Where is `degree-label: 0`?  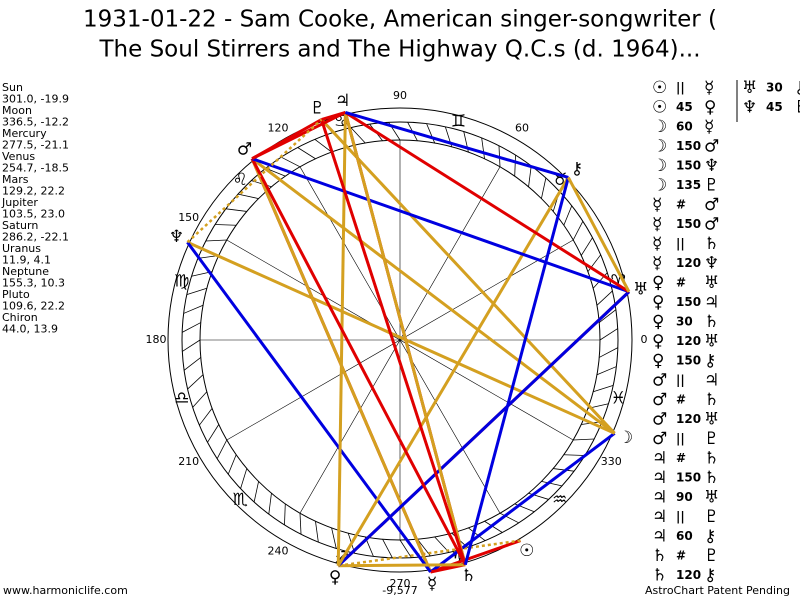 degree-label: 0 is located at coordinates (644, 339).